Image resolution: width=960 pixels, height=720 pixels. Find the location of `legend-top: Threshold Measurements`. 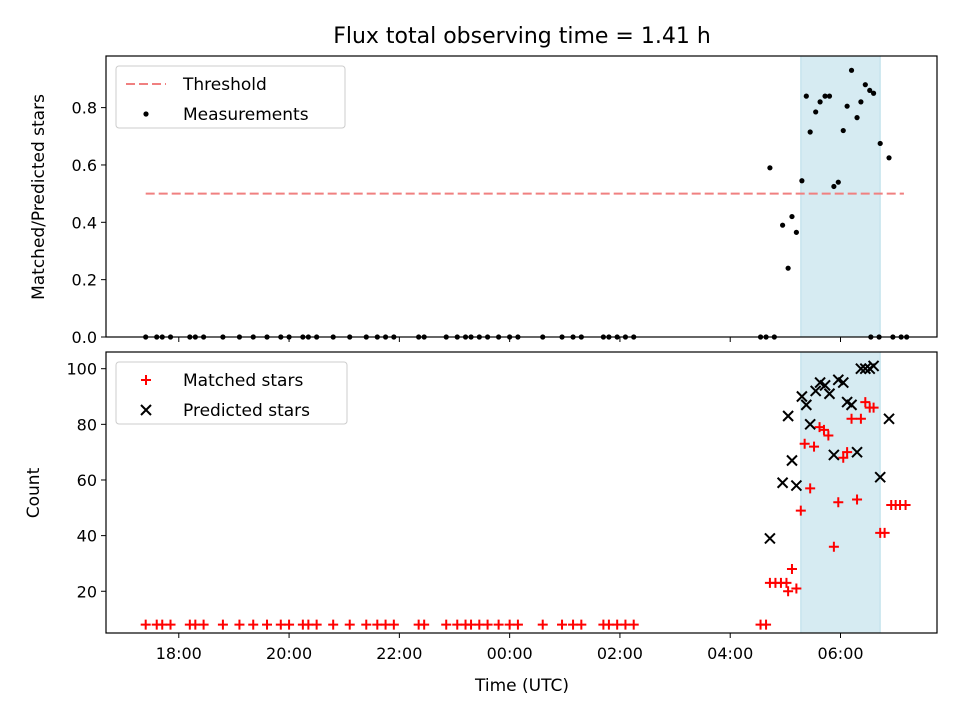

legend-top: Threshold Measurements is located at coordinates (230, 97).